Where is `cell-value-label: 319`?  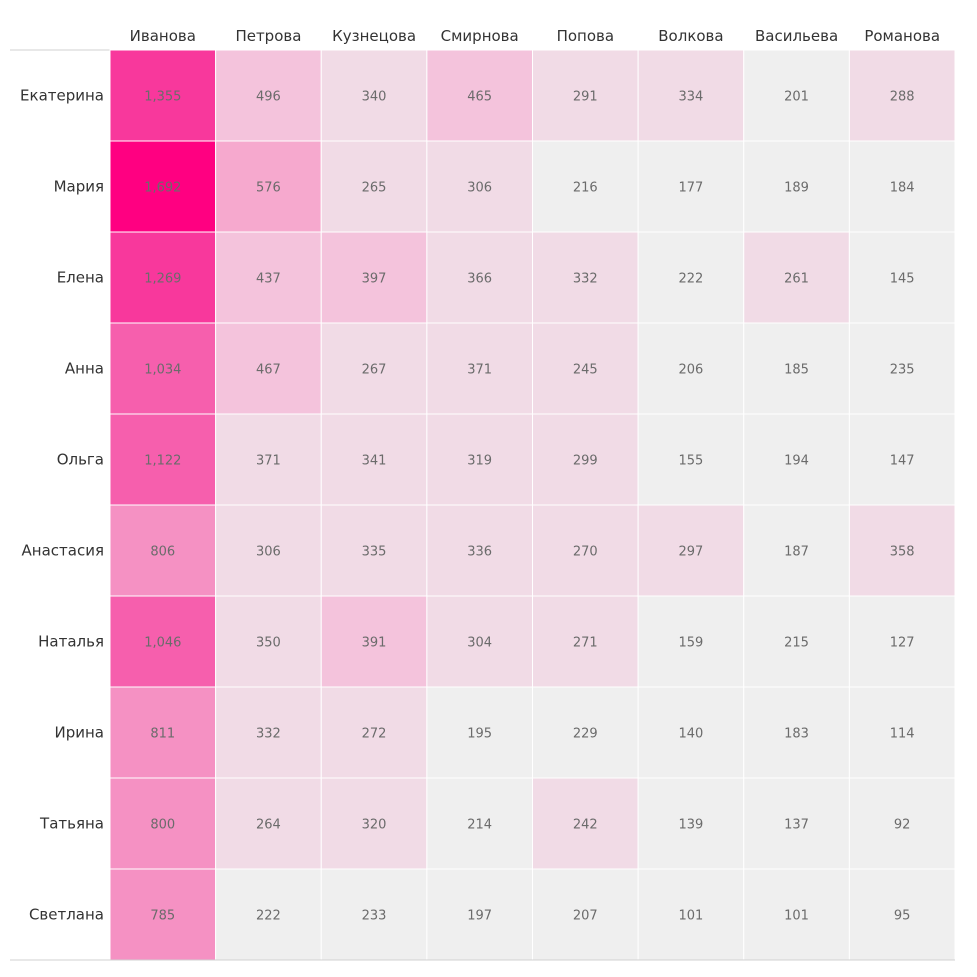
cell-value-label: 319 is located at coordinates (479, 461).